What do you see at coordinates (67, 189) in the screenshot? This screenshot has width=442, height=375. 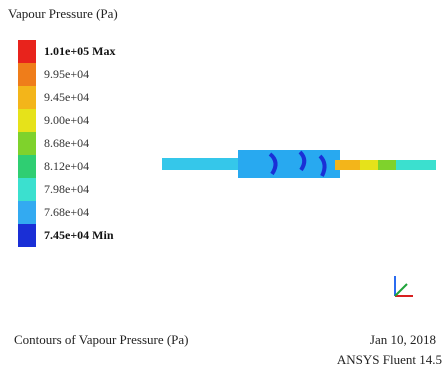 I see `legend-label: 7.98e+04` at bounding box center [67, 189].